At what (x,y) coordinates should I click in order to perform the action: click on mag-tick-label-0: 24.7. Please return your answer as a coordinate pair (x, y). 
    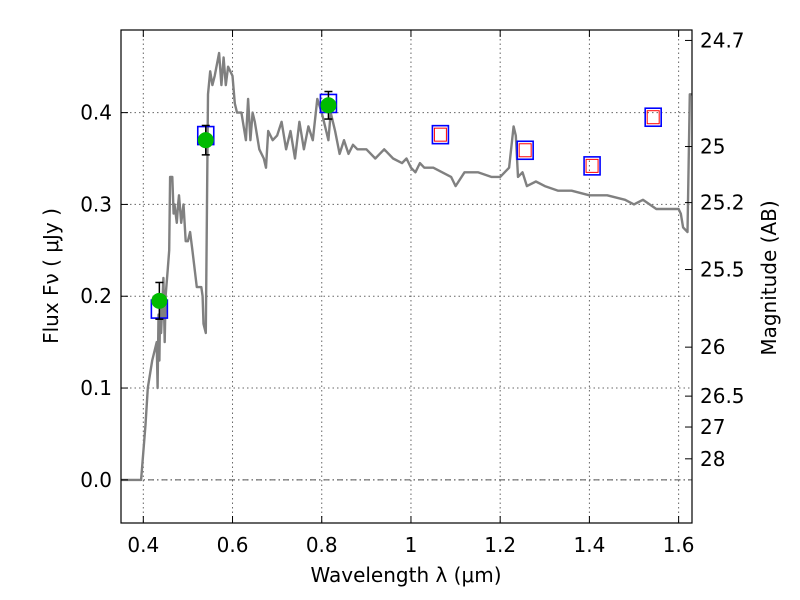
    Looking at the image, I should click on (722, 40).